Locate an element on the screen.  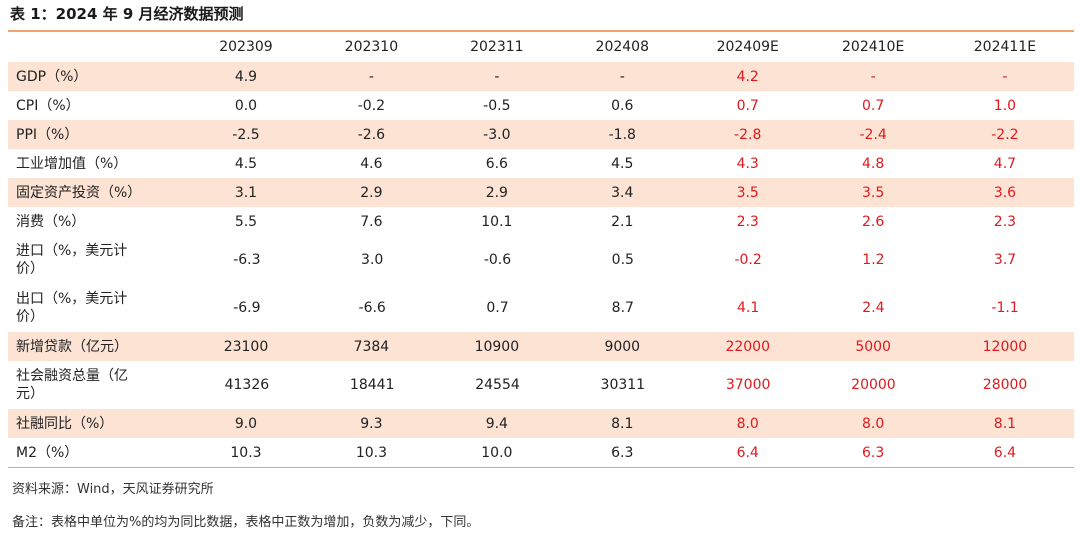
value-cell: -0.2 is located at coordinates (371, 105).